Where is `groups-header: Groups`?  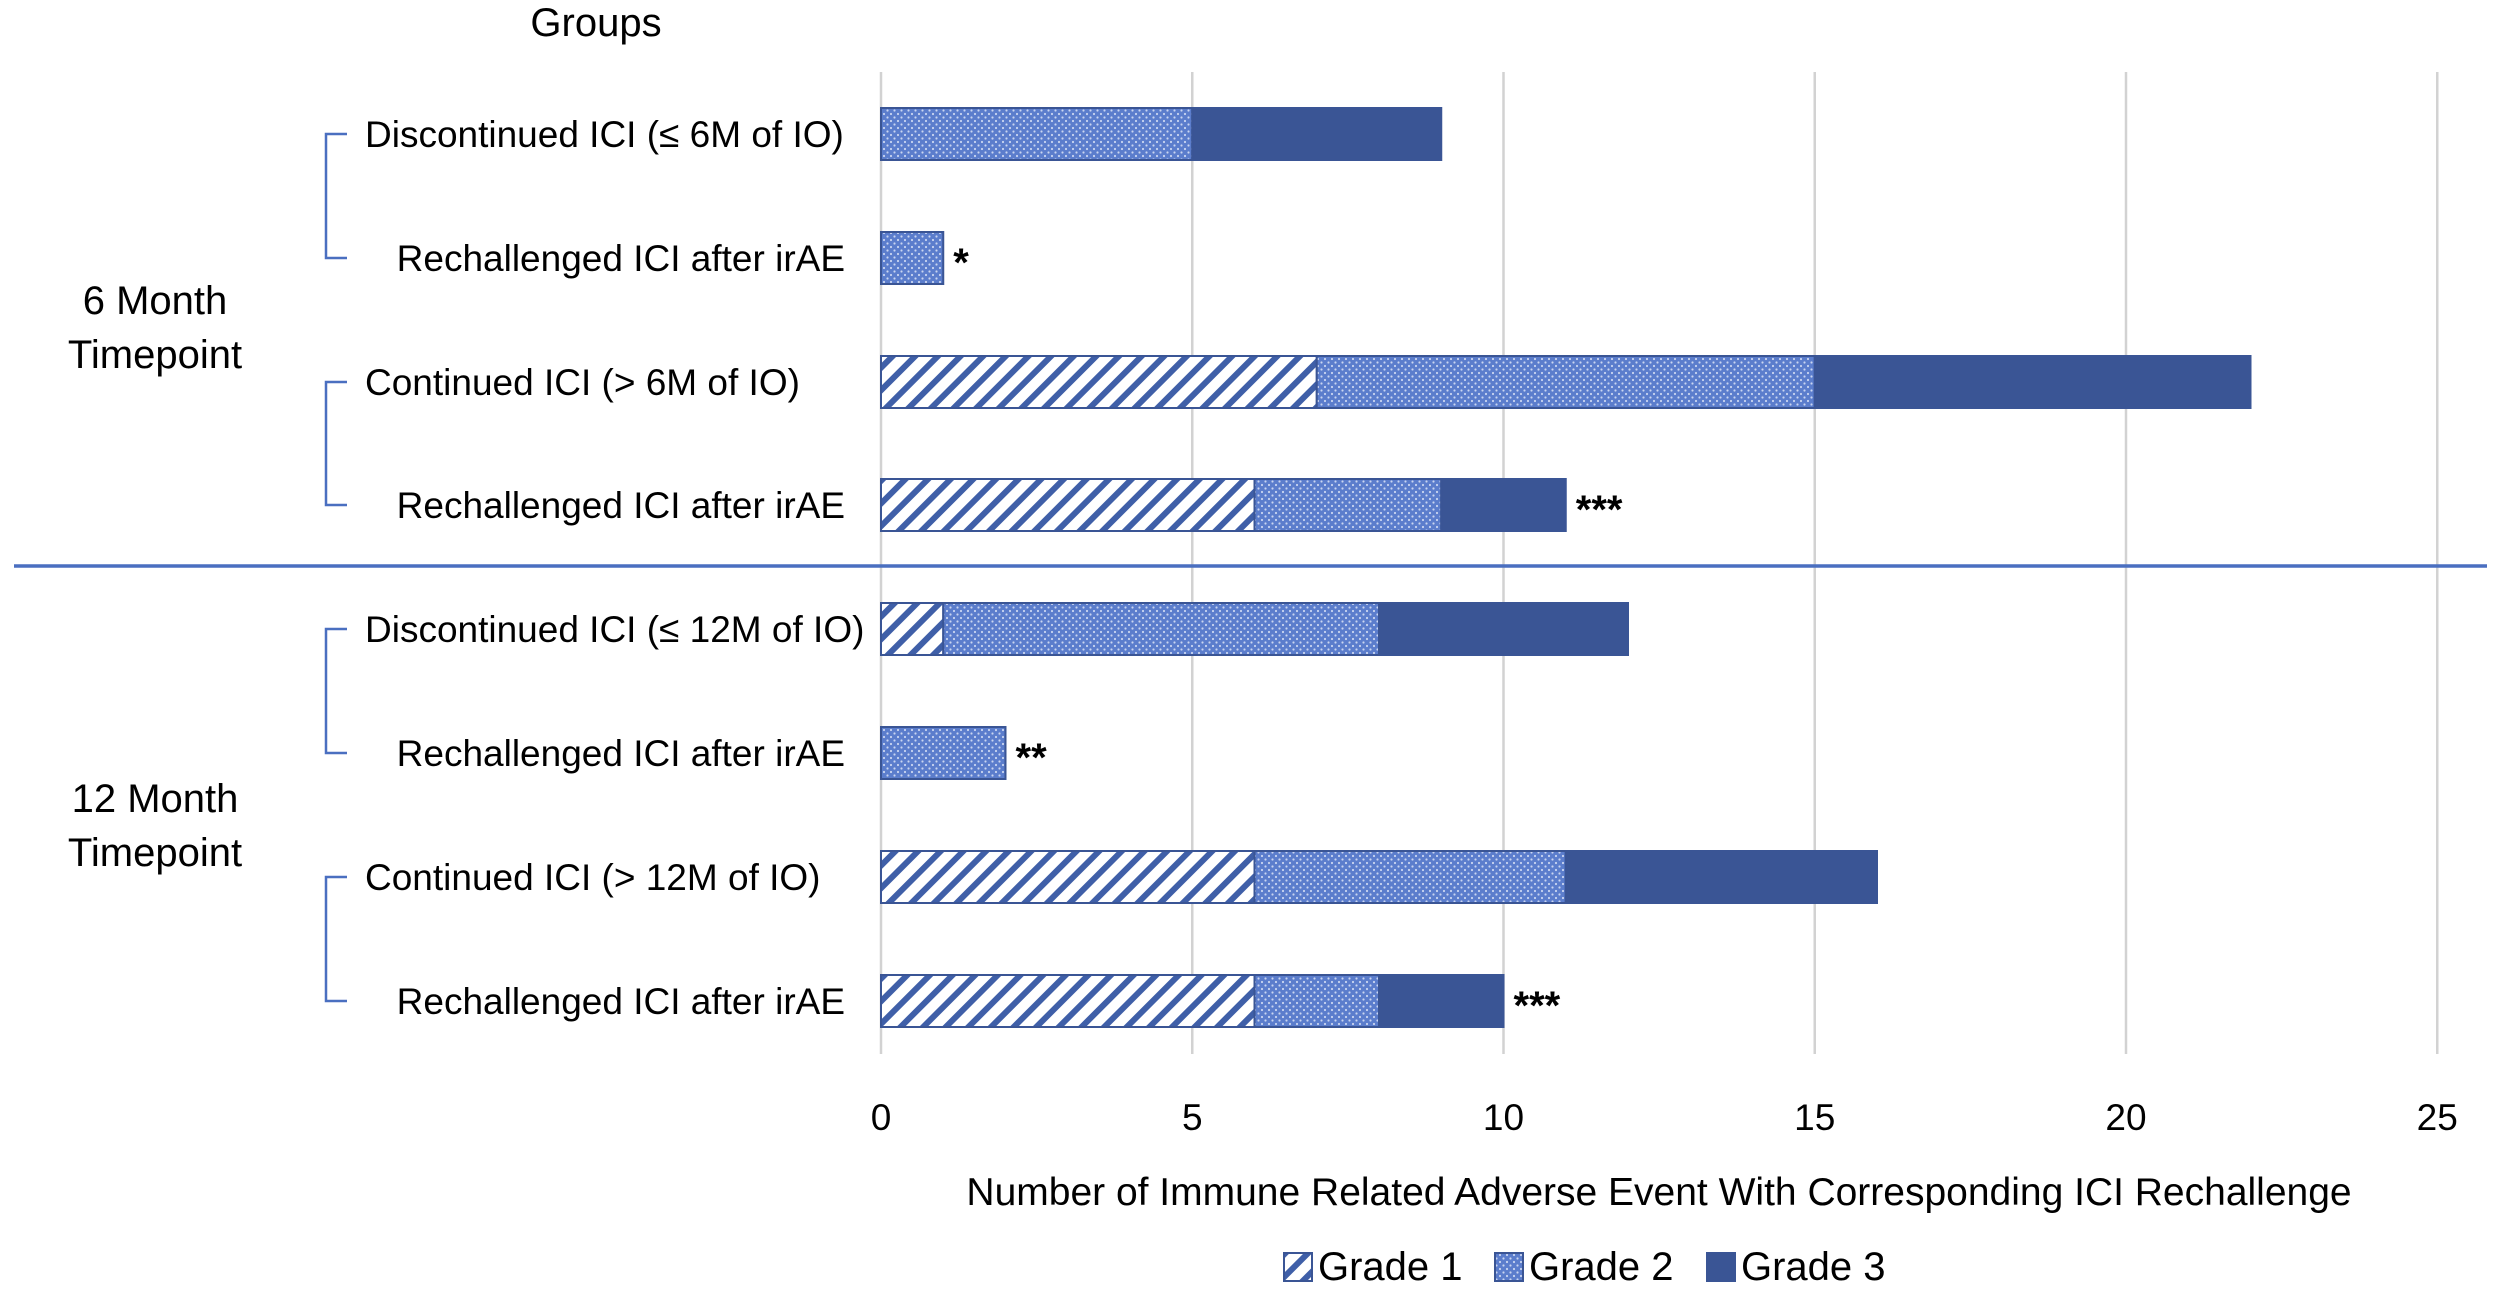
groups-header: Groups is located at coordinates (595, 23).